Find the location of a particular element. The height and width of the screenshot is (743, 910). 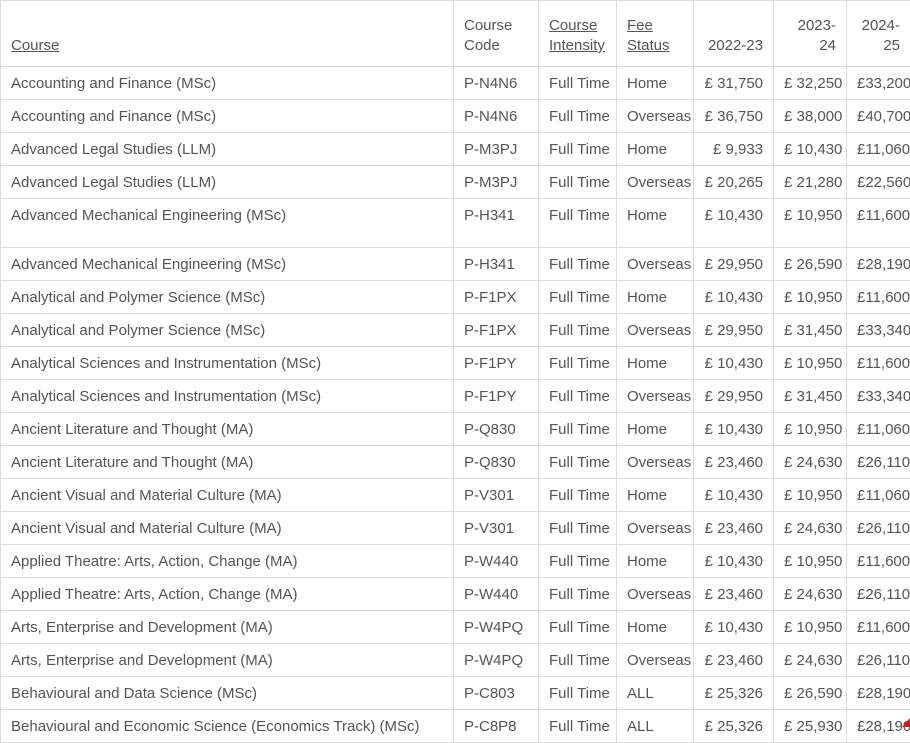

cell-y2024-25: £33,200 is located at coordinates (878, 83).